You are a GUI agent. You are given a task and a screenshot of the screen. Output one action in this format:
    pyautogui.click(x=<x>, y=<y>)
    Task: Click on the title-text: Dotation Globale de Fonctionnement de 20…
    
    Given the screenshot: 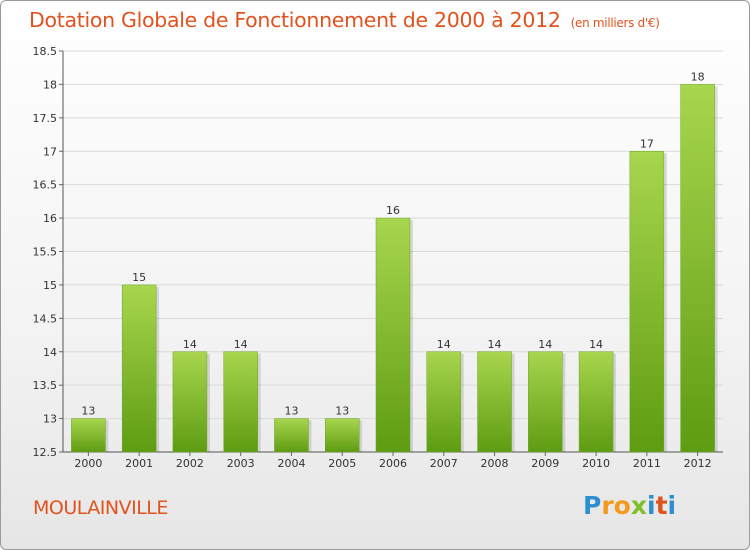 What is the action you would take?
    pyautogui.click(x=295, y=20)
    